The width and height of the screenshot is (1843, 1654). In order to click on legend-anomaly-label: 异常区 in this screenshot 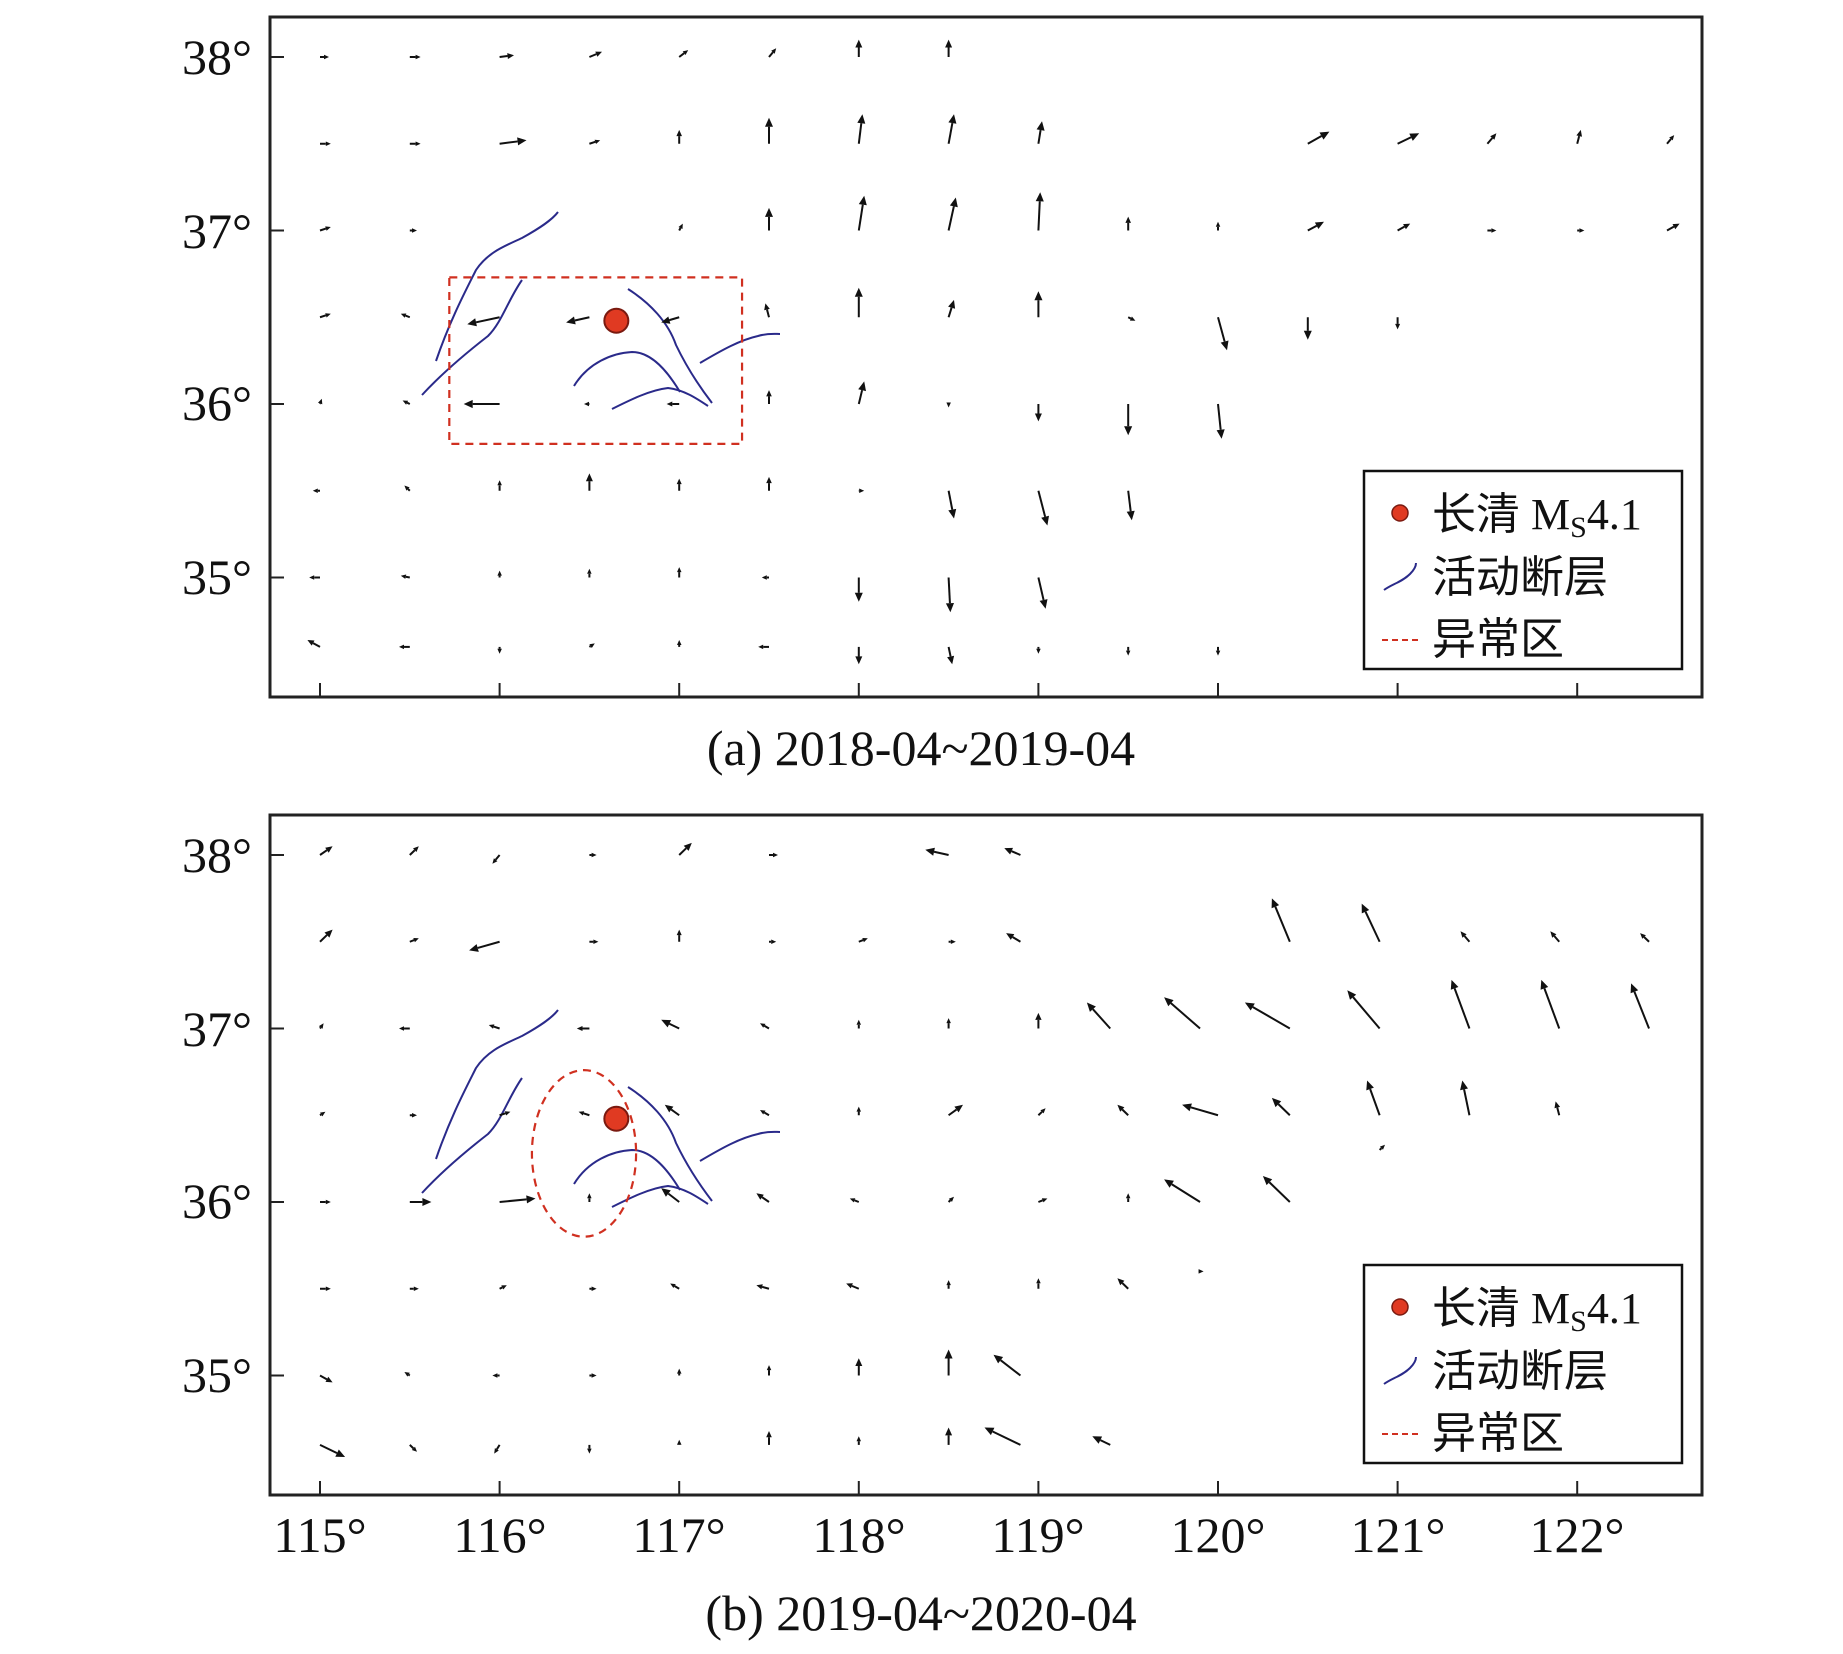, I will do `click(1498, 639)`.